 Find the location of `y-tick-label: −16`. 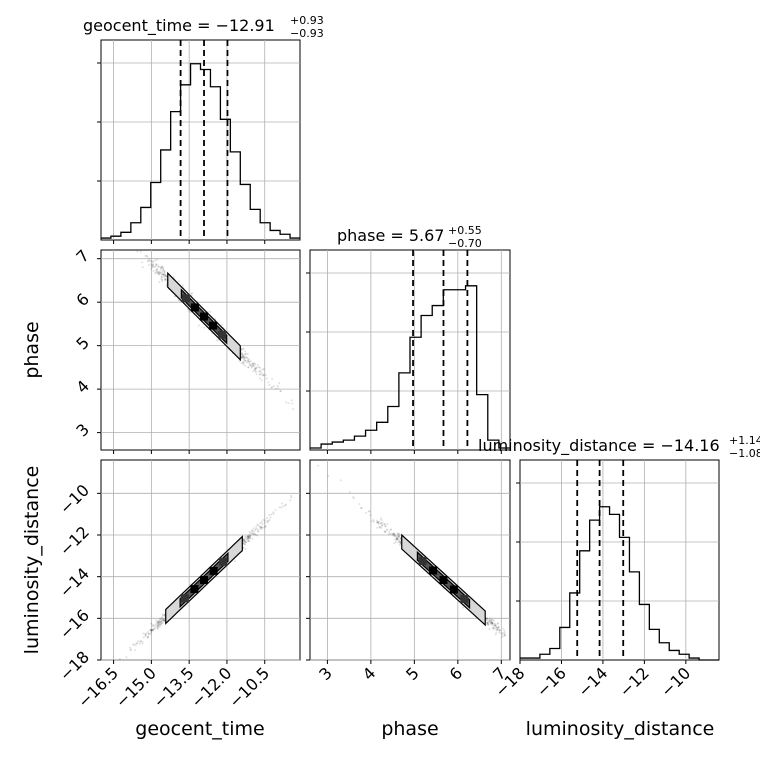

y-tick-label: −16 is located at coordinates (74, 624).